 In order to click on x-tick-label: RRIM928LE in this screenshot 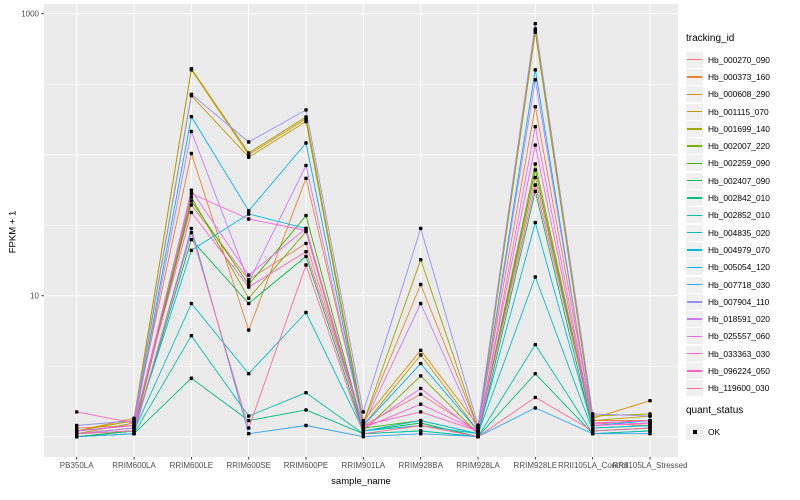, I will do `click(535, 465)`.